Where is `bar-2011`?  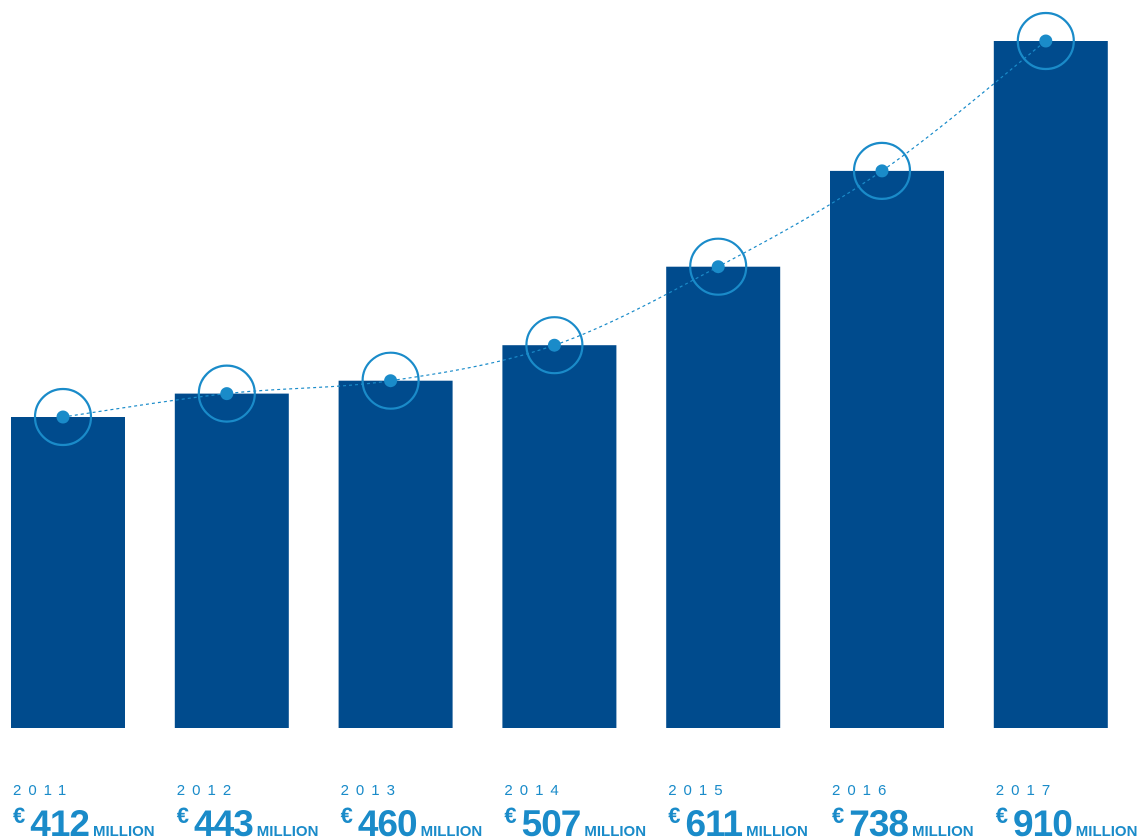 bar-2011 is located at coordinates (68, 572).